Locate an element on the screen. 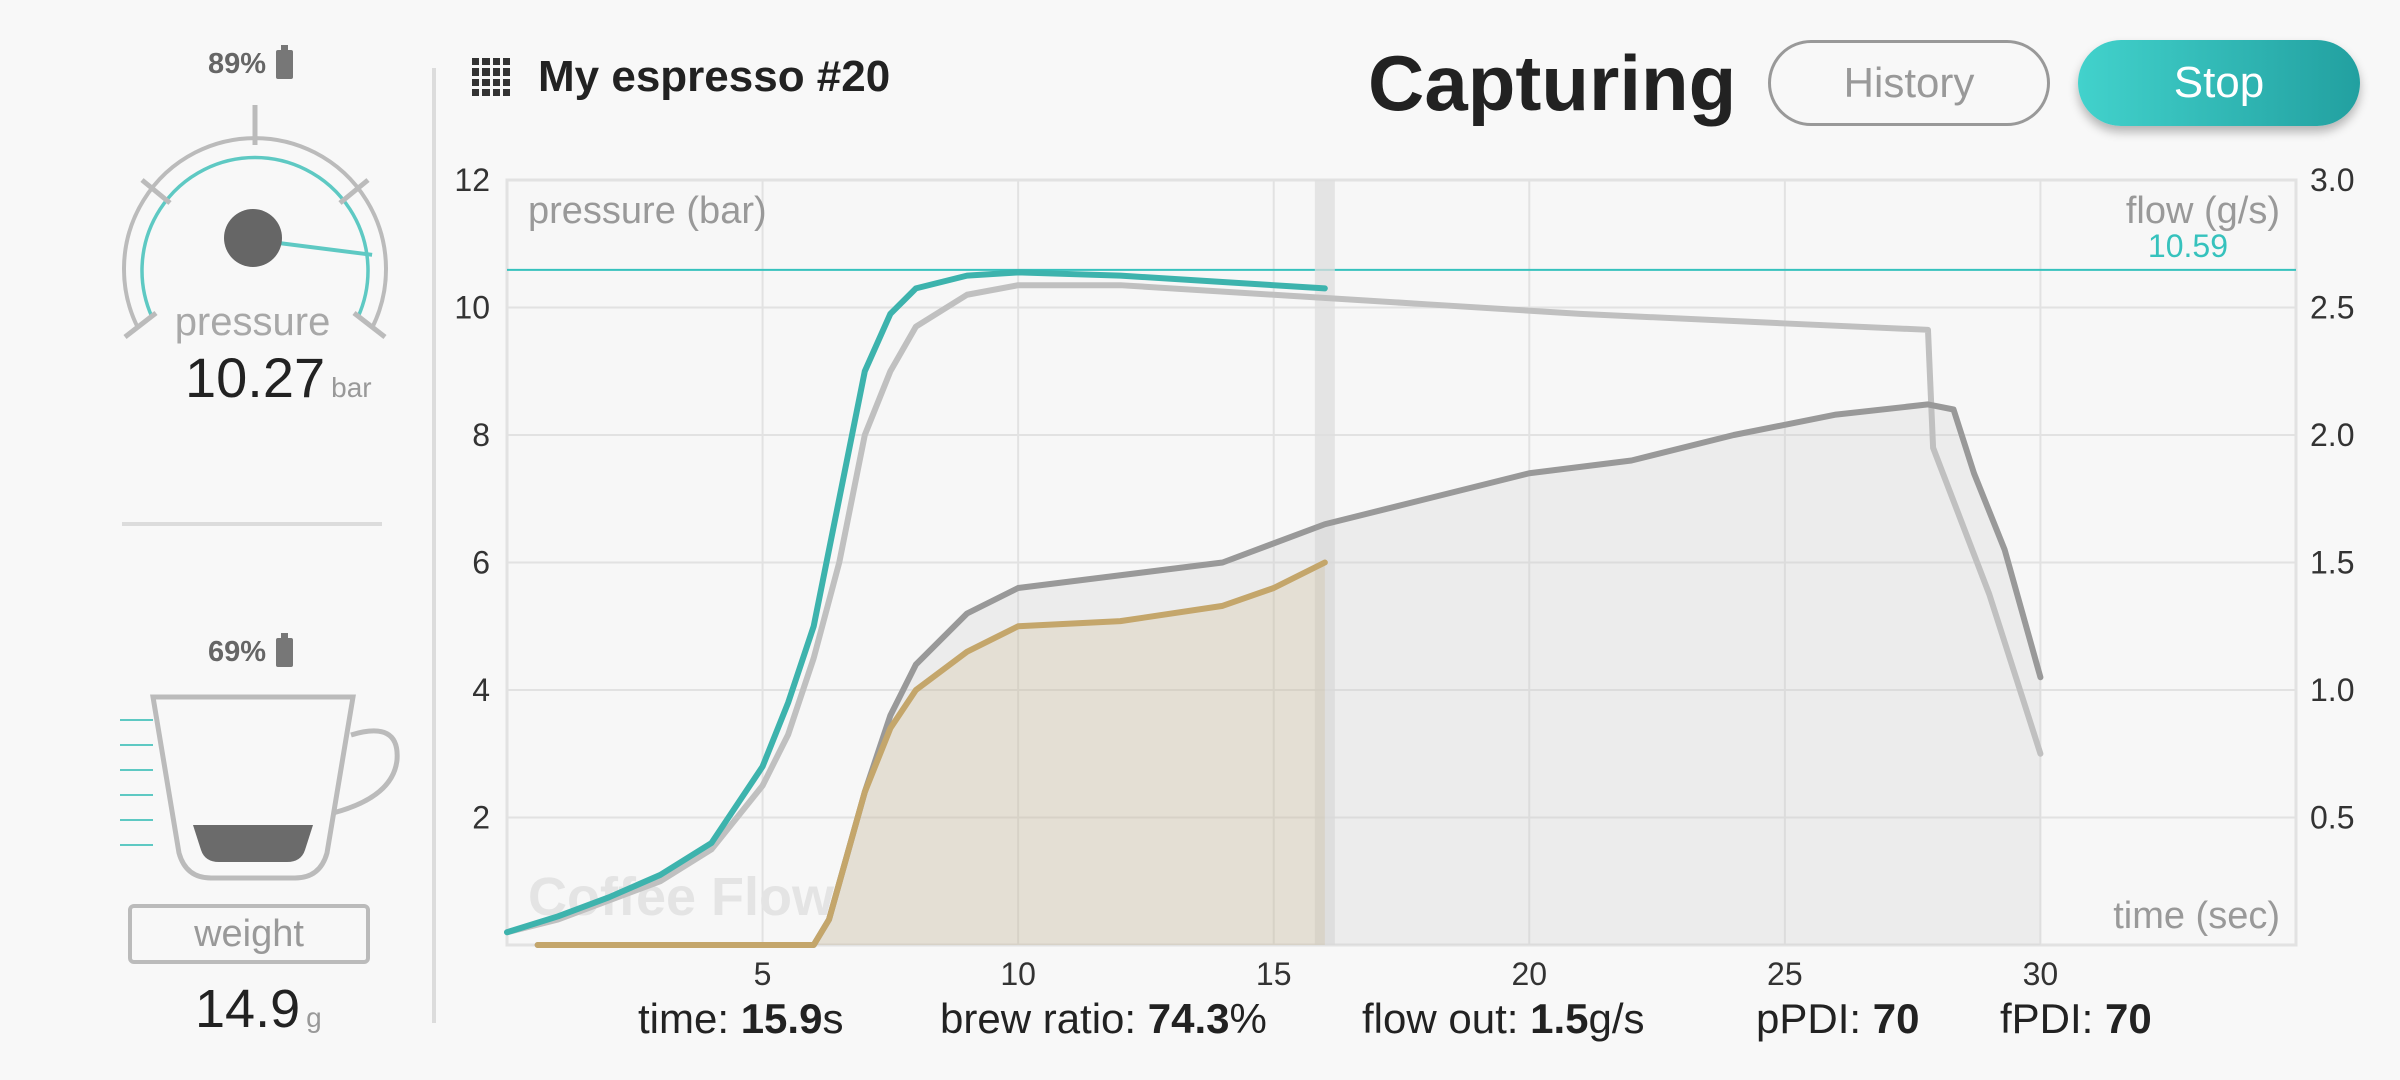 The width and height of the screenshot is (2400, 1080). weight-unit: g is located at coordinates (314, 1017).